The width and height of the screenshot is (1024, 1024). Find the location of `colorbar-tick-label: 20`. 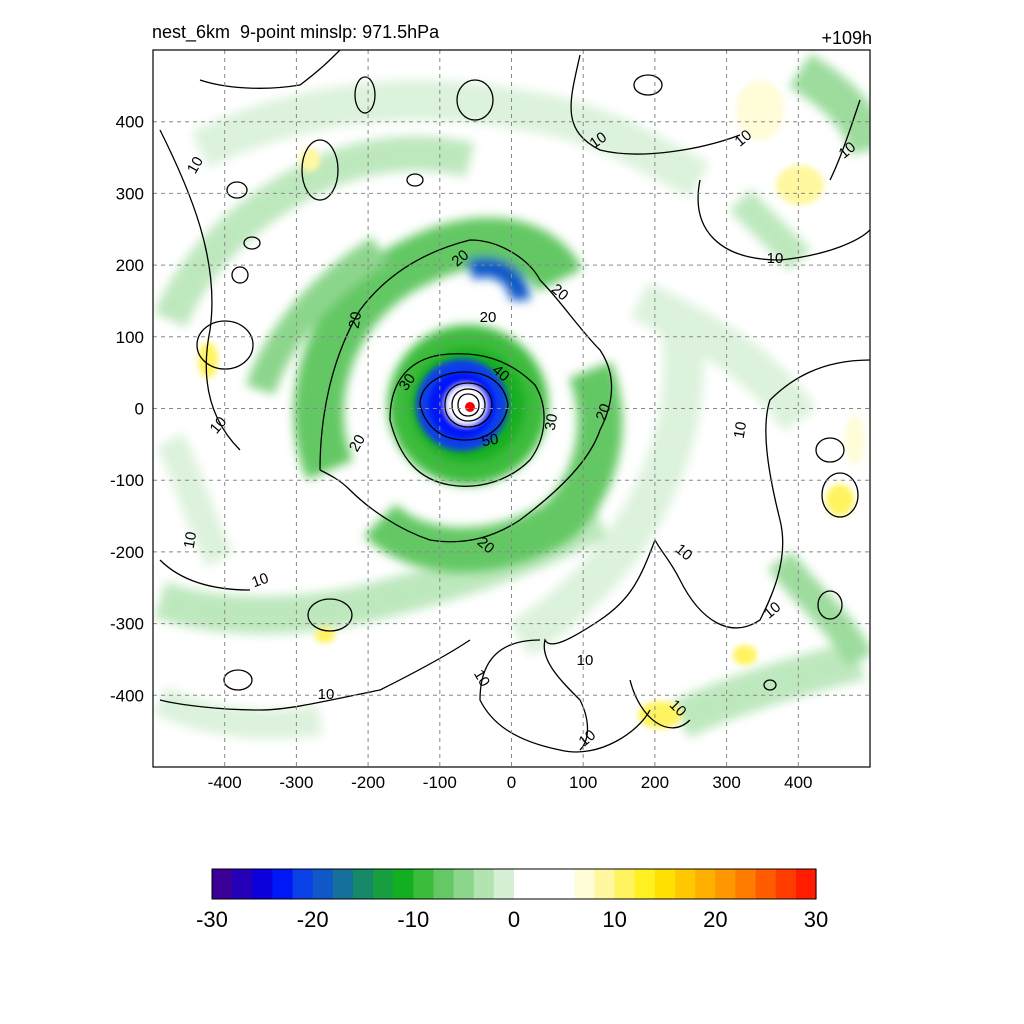

colorbar-tick-label: 20 is located at coordinates (715, 919).